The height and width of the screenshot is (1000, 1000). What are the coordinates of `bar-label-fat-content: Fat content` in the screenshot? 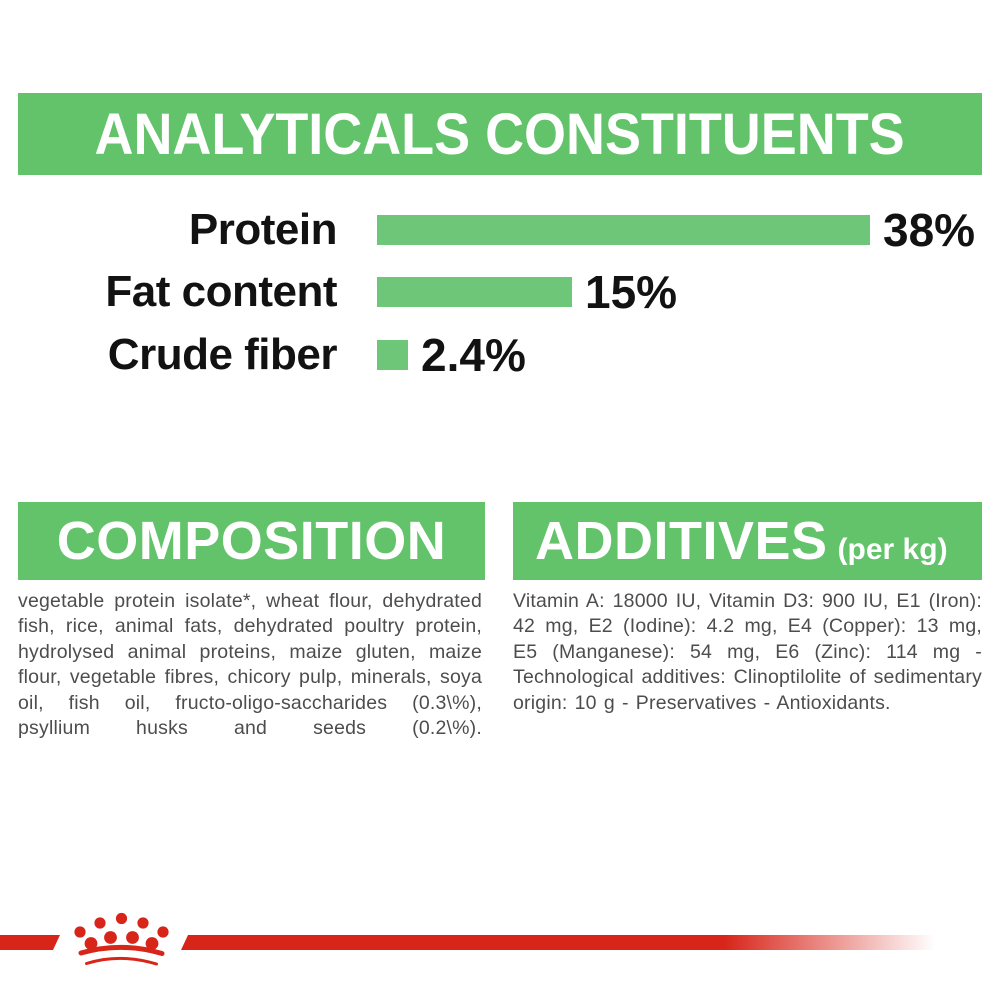 It's located at (221, 291).